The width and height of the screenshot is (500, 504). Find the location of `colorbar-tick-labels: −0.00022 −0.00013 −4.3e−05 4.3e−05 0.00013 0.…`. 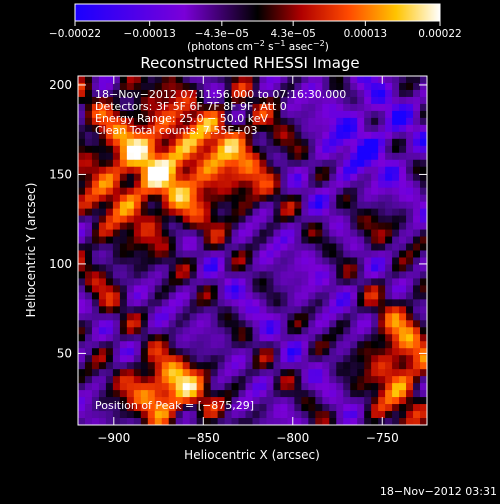

colorbar-tick-labels: −0.00022 −0.00013 −4.3e−05 4.3e−05 0.00013 0.… is located at coordinates (255, 34).